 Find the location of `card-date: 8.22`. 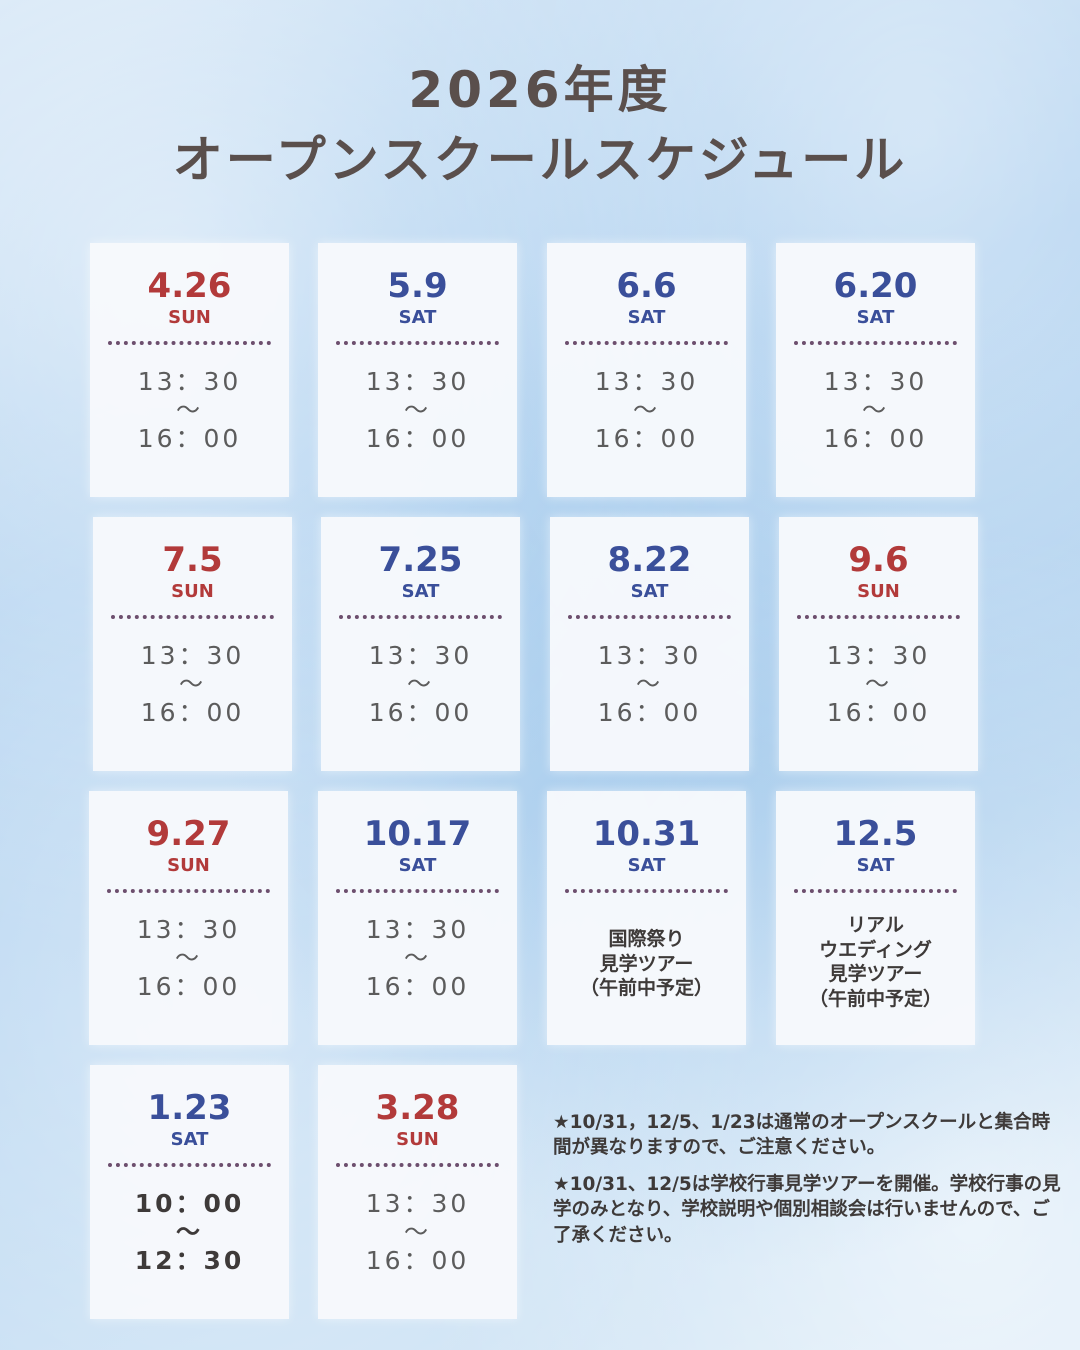

card-date: 8.22 is located at coordinates (649, 560).